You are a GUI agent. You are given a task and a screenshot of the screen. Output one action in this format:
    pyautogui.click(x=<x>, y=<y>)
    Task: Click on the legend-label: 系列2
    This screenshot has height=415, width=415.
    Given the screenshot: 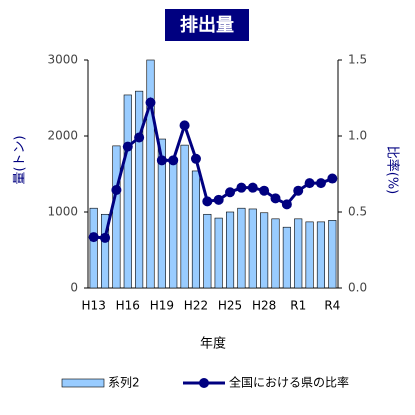 What is the action you would take?
    pyautogui.click(x=124, y=383)
    